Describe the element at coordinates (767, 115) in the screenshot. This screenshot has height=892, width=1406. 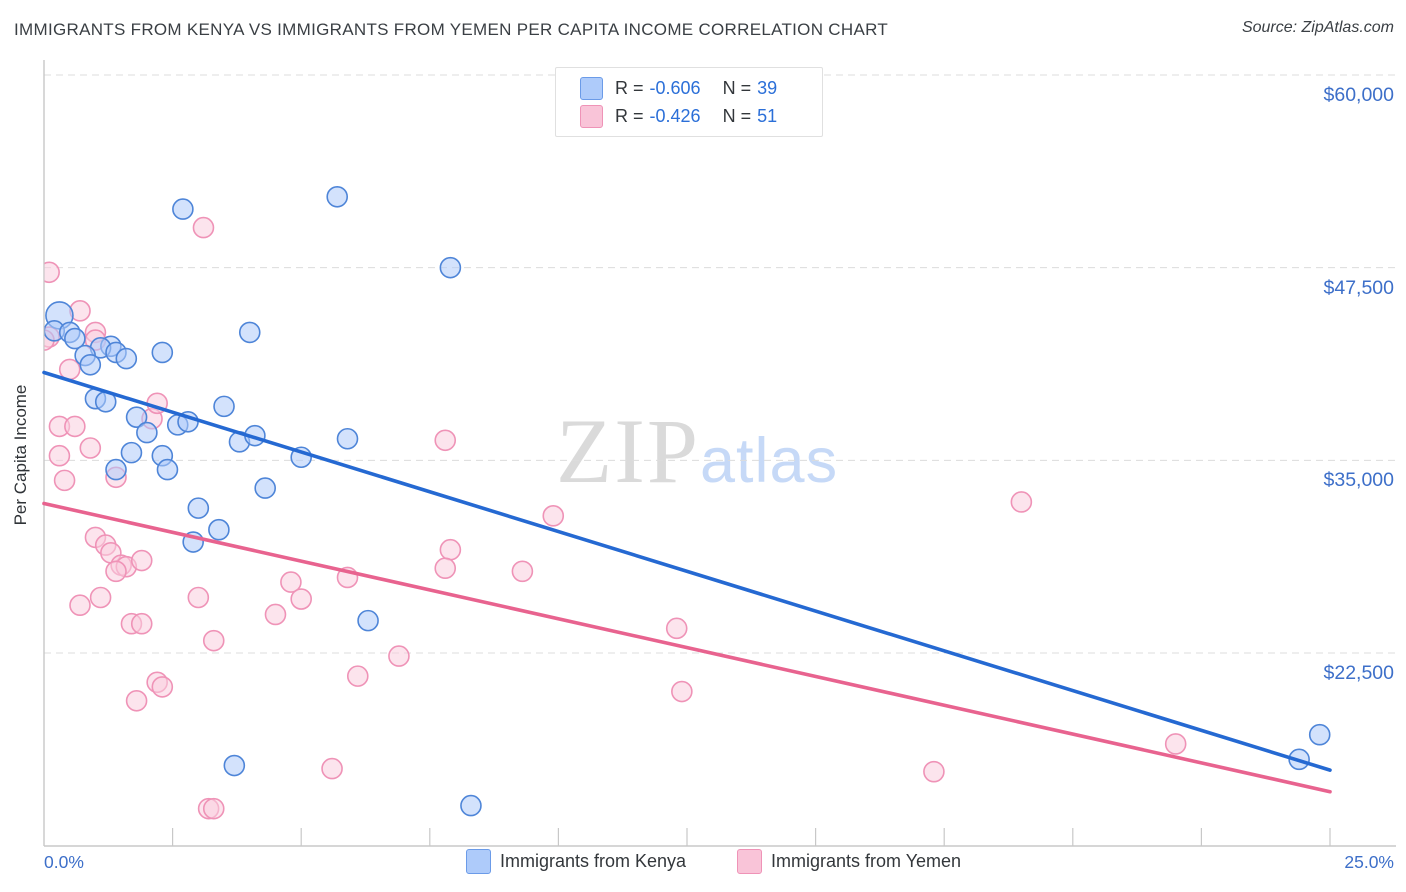
I see `n-value-yemen: 51` at that location.